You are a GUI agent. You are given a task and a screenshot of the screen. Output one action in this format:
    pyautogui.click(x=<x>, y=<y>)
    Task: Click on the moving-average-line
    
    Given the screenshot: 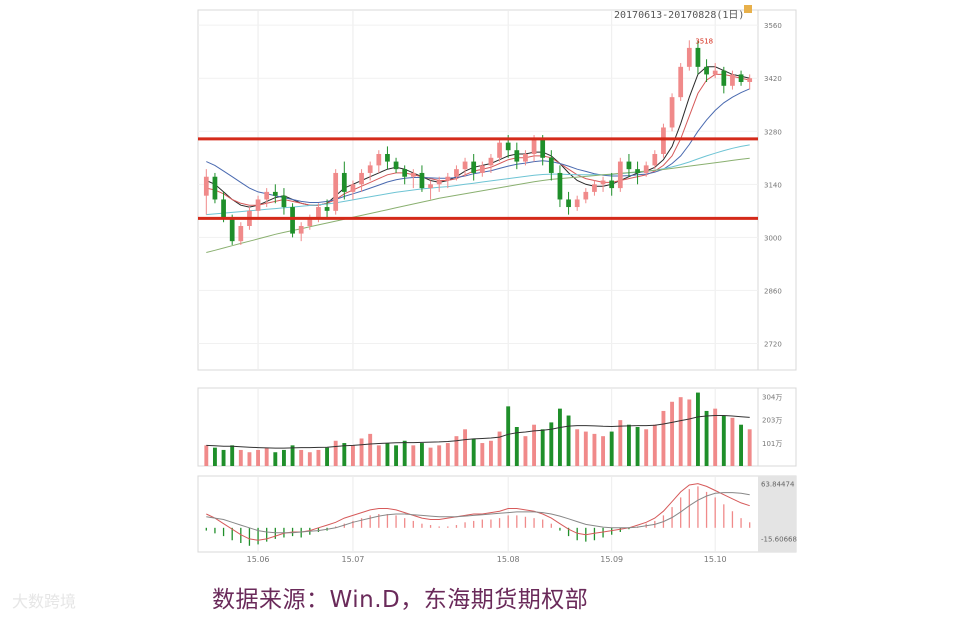 What is the action you would take?
    pyautogui.click(x=478, y=145)
    